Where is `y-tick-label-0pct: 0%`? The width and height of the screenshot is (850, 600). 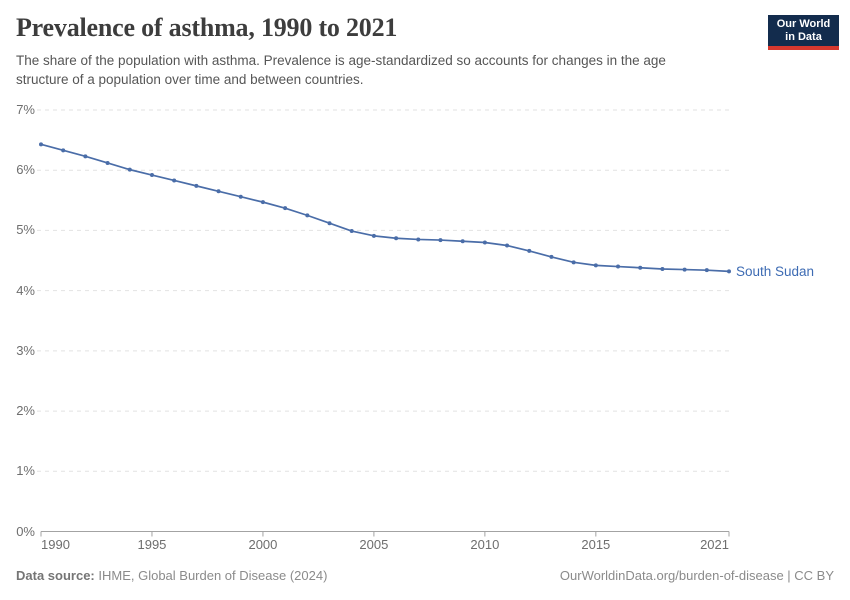
y-tick-label-0pct: 0% is located at coordinates (25, 531).